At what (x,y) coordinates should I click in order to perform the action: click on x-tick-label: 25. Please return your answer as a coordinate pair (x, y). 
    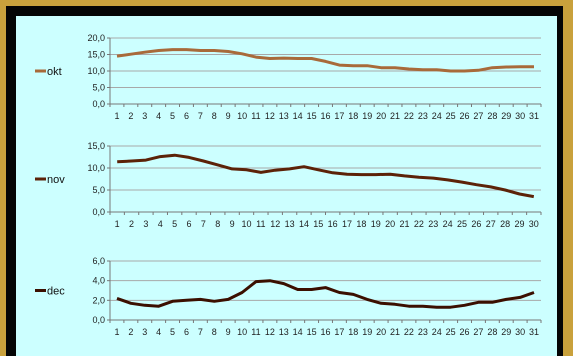
    Looking at the image, I should click on (451, 116).